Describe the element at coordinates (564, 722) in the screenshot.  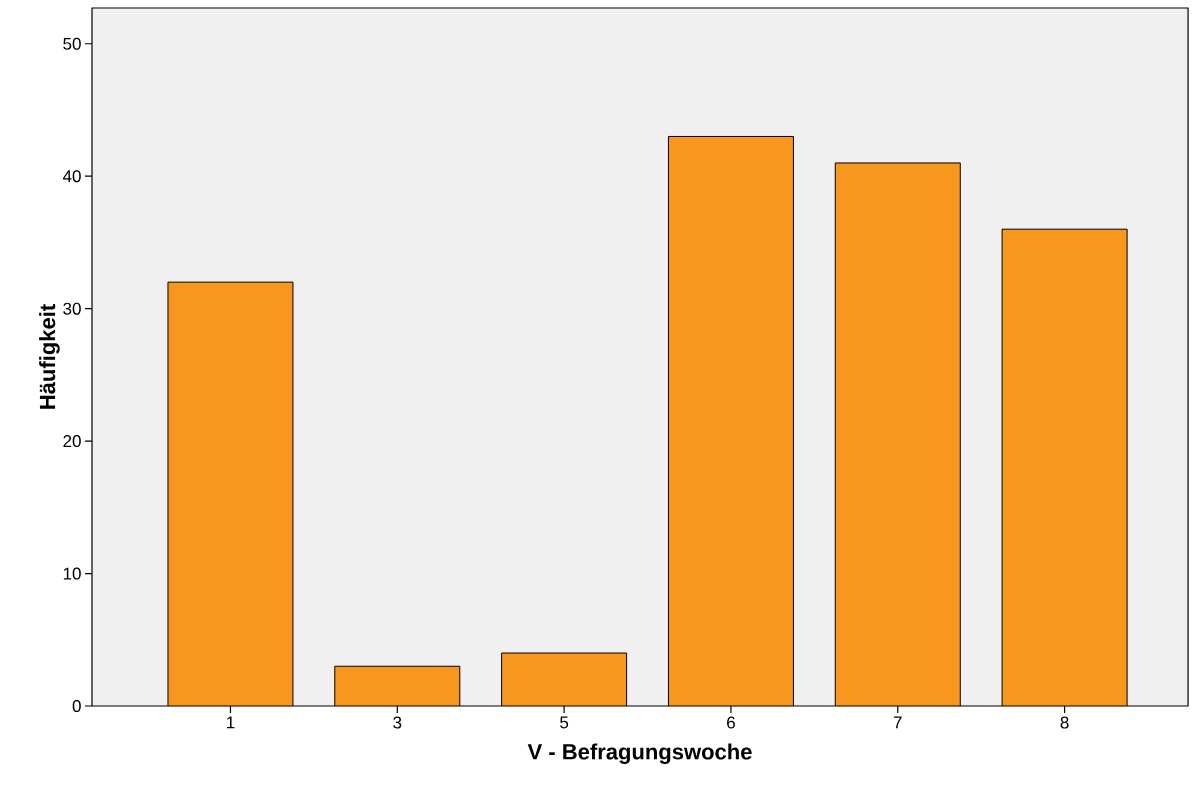
I see `x-tick-label: 5` at that location.